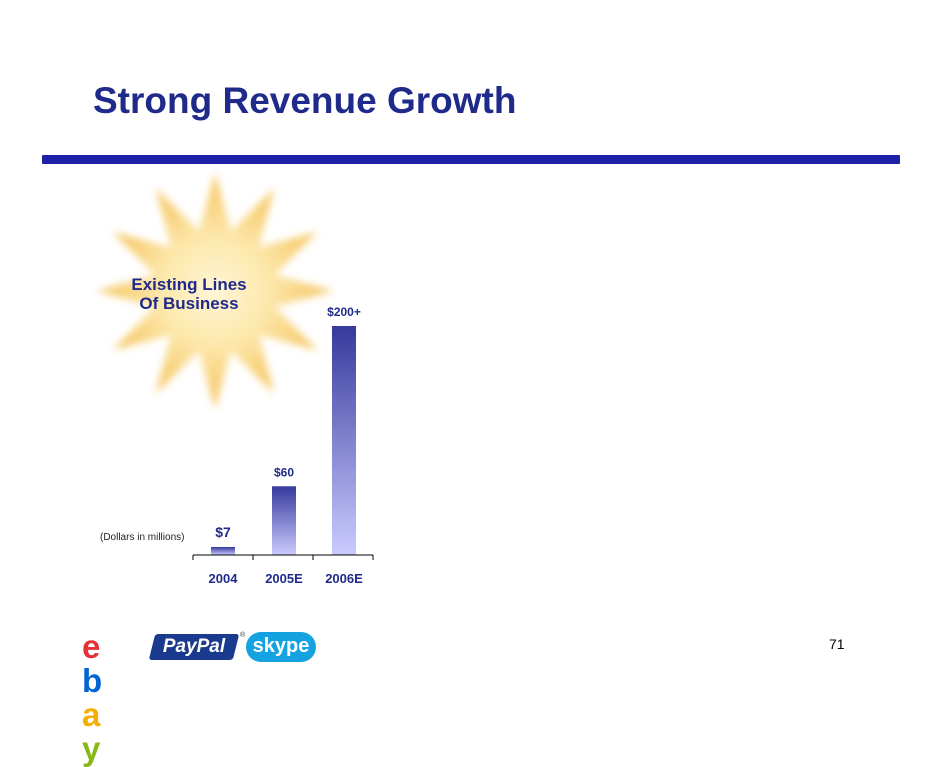  What do you see at coordinates (243, 635) in the screenshot?
I see `paypal-registered-mark: ®` at bounding box center [243, 635].